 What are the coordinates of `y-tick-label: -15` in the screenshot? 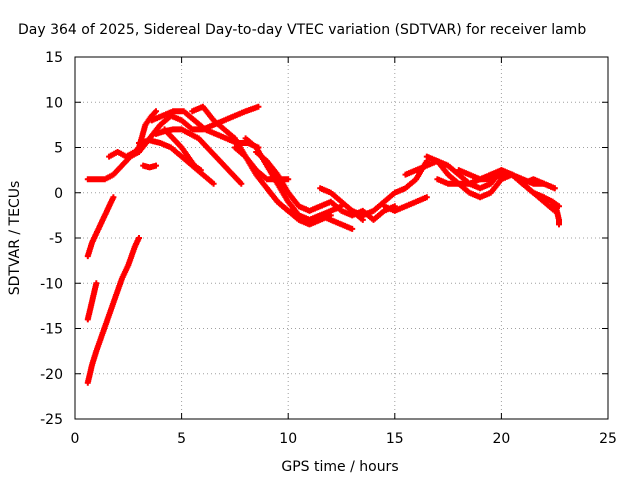 It's located at (51, 330).